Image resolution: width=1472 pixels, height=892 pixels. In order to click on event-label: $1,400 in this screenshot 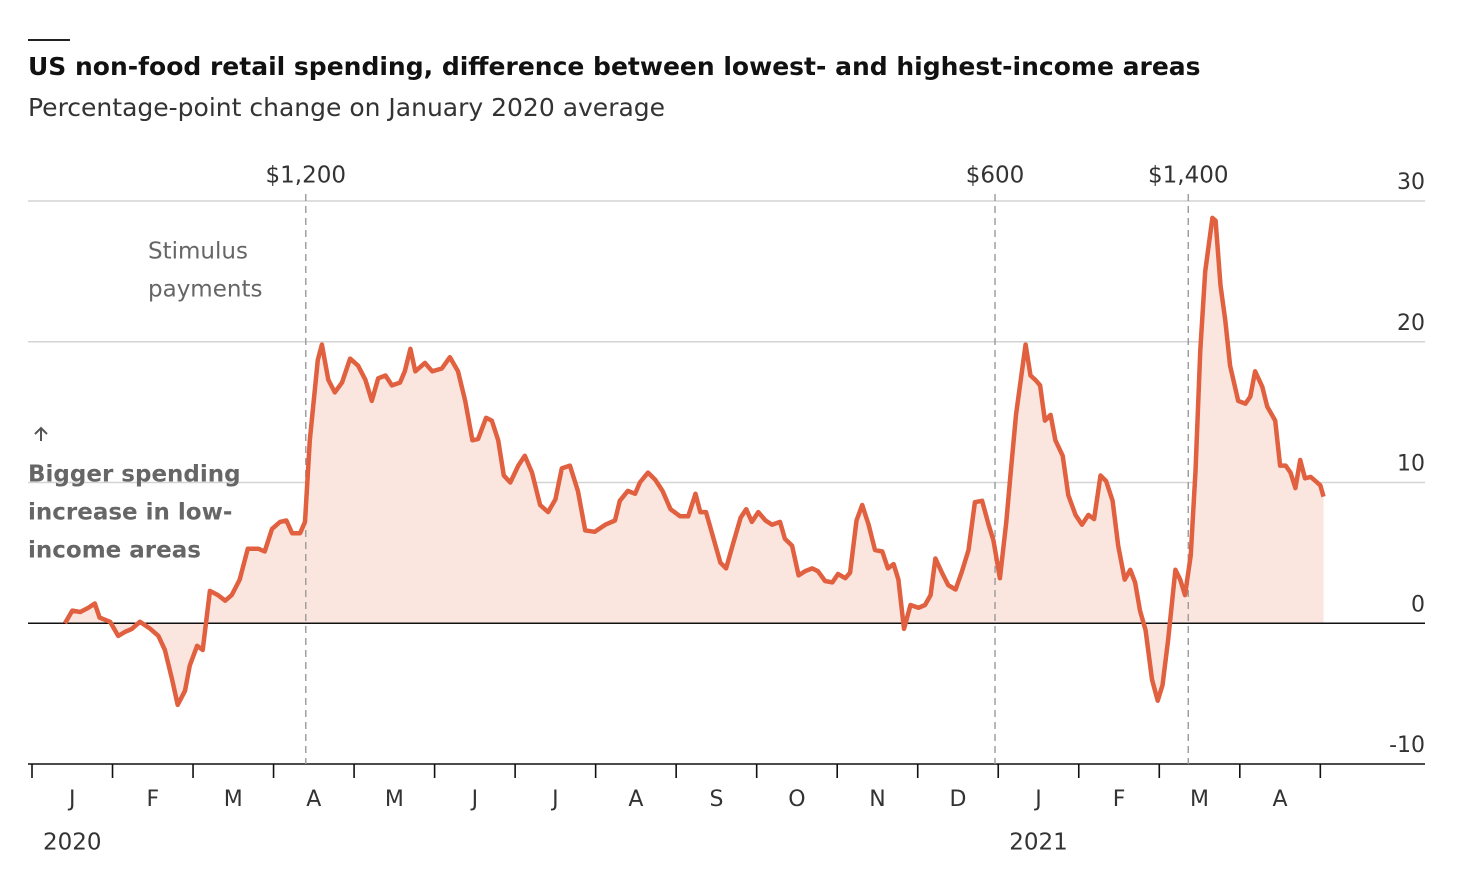, I will do `click(1188, 176)`.